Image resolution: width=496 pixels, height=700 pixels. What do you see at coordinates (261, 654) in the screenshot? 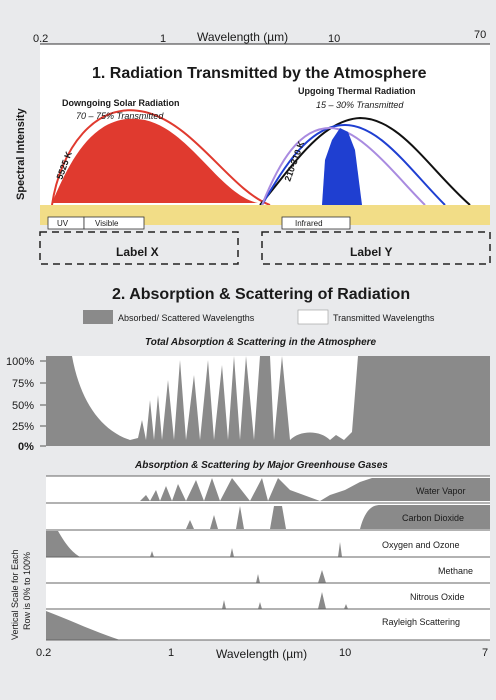
I see `bottom-axis-label: Wavelength (µm)` at bounding box center [261, 654].